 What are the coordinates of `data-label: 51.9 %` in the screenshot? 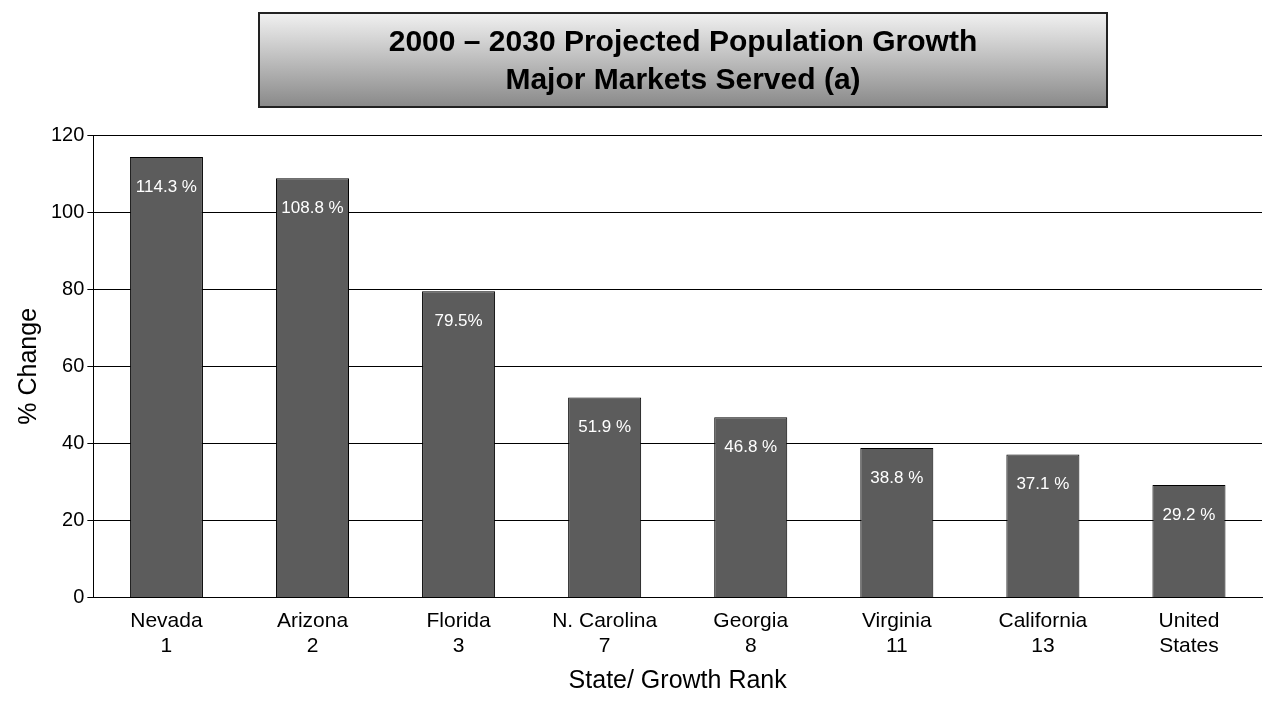 It's located at (605, 427).